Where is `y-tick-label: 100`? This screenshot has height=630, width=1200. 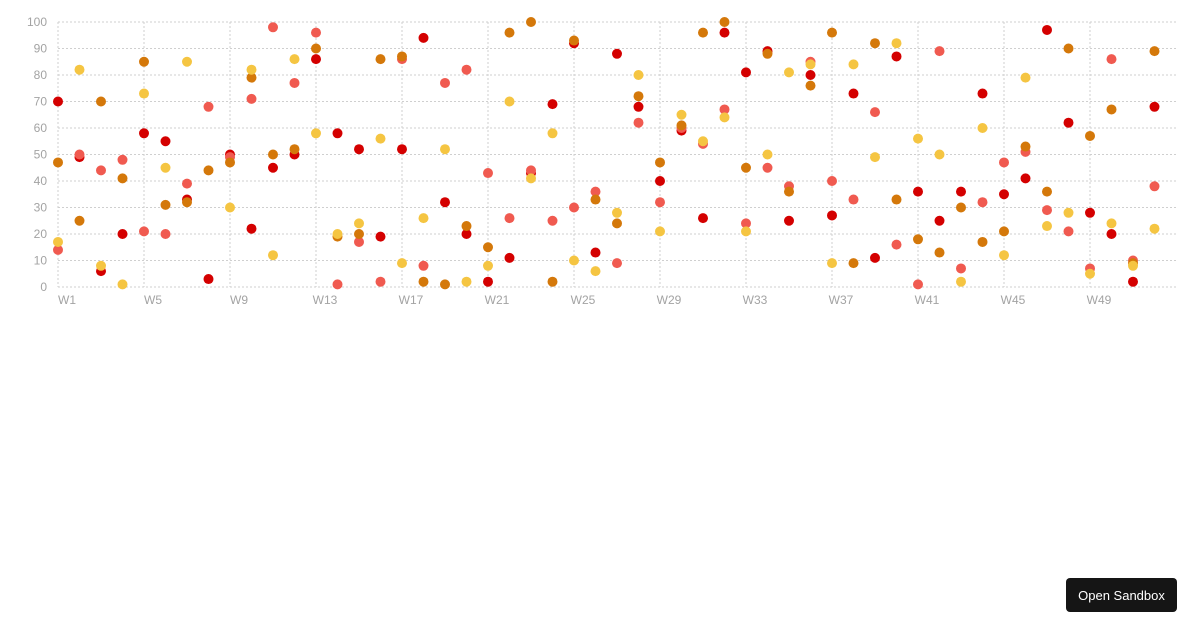
y-tick-label: 100 is located at coordinates (37, 22).